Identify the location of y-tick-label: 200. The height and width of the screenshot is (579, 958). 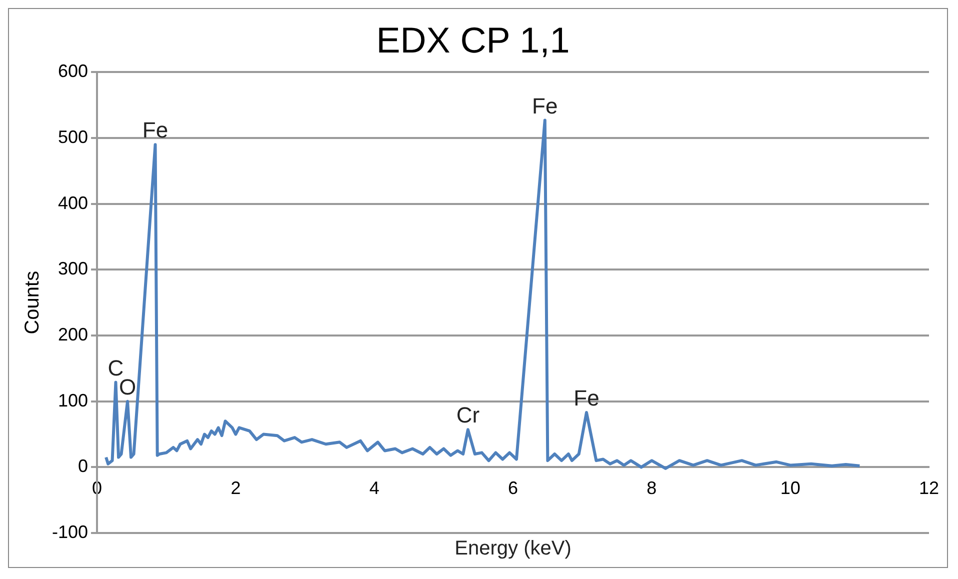
(73, 334).